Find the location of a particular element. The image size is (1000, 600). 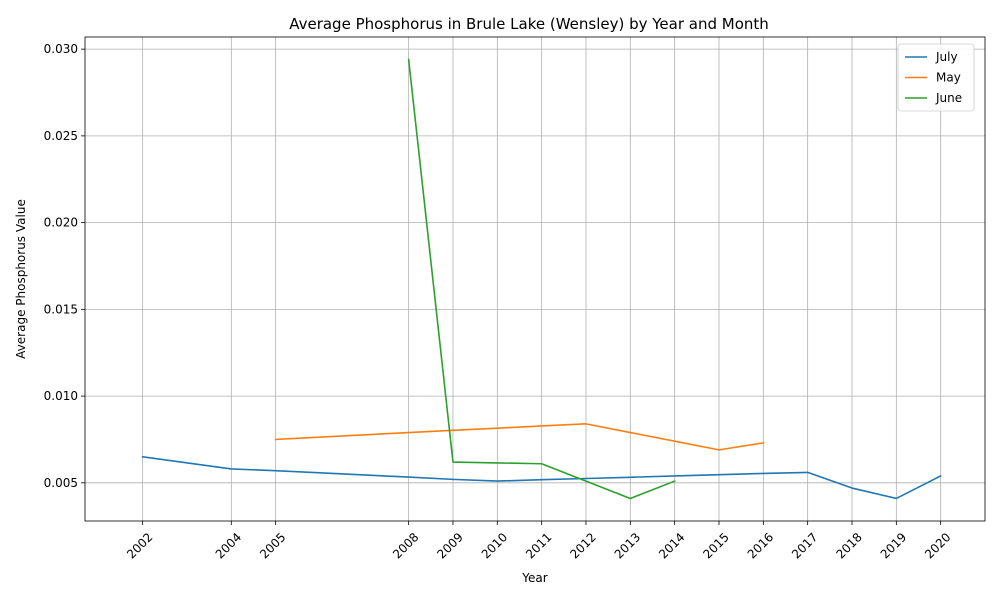

legend-box is located at coordinates (936, 77).